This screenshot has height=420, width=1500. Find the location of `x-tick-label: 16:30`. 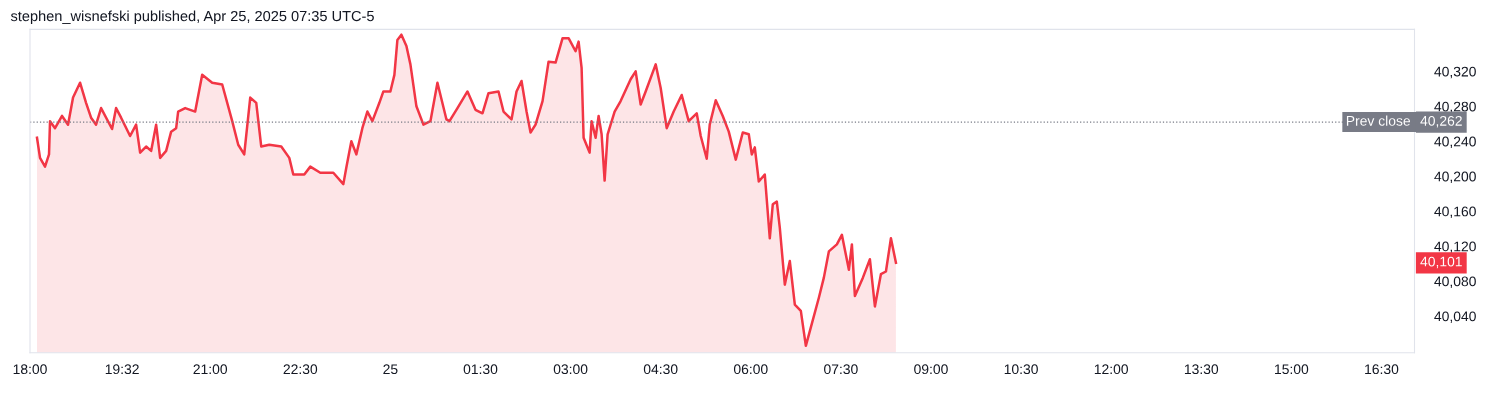

x-tick-label: 16:30 is located at coordinates (1382, 369).